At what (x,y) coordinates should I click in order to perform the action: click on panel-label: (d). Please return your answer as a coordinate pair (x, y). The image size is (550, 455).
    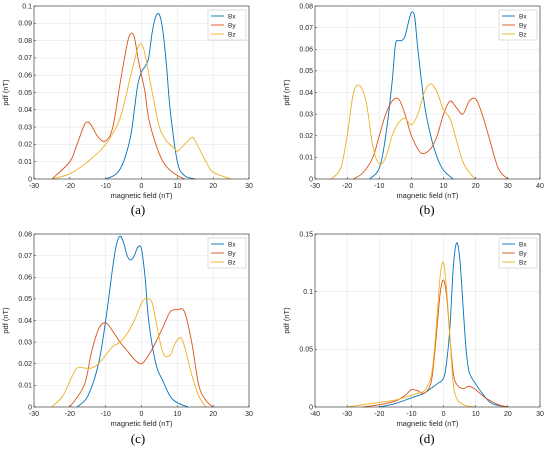
    Looking at the image, I should click on (426, 438).